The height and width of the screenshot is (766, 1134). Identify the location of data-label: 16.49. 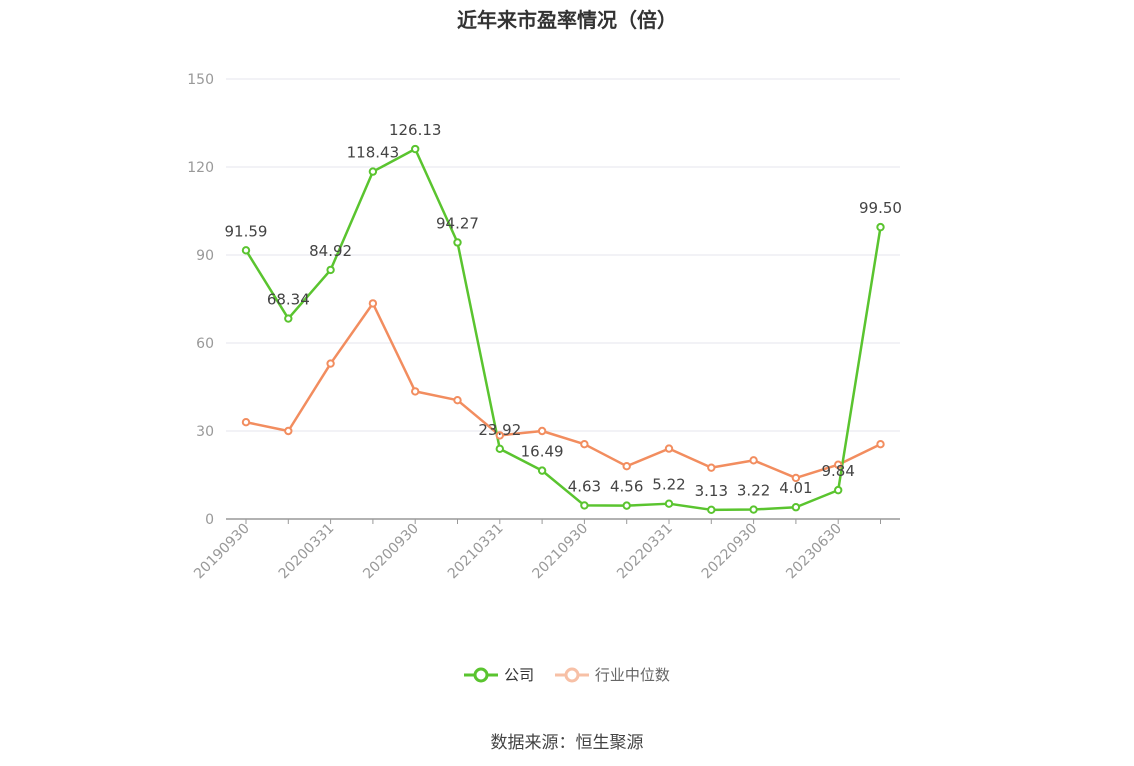
(542, 452).